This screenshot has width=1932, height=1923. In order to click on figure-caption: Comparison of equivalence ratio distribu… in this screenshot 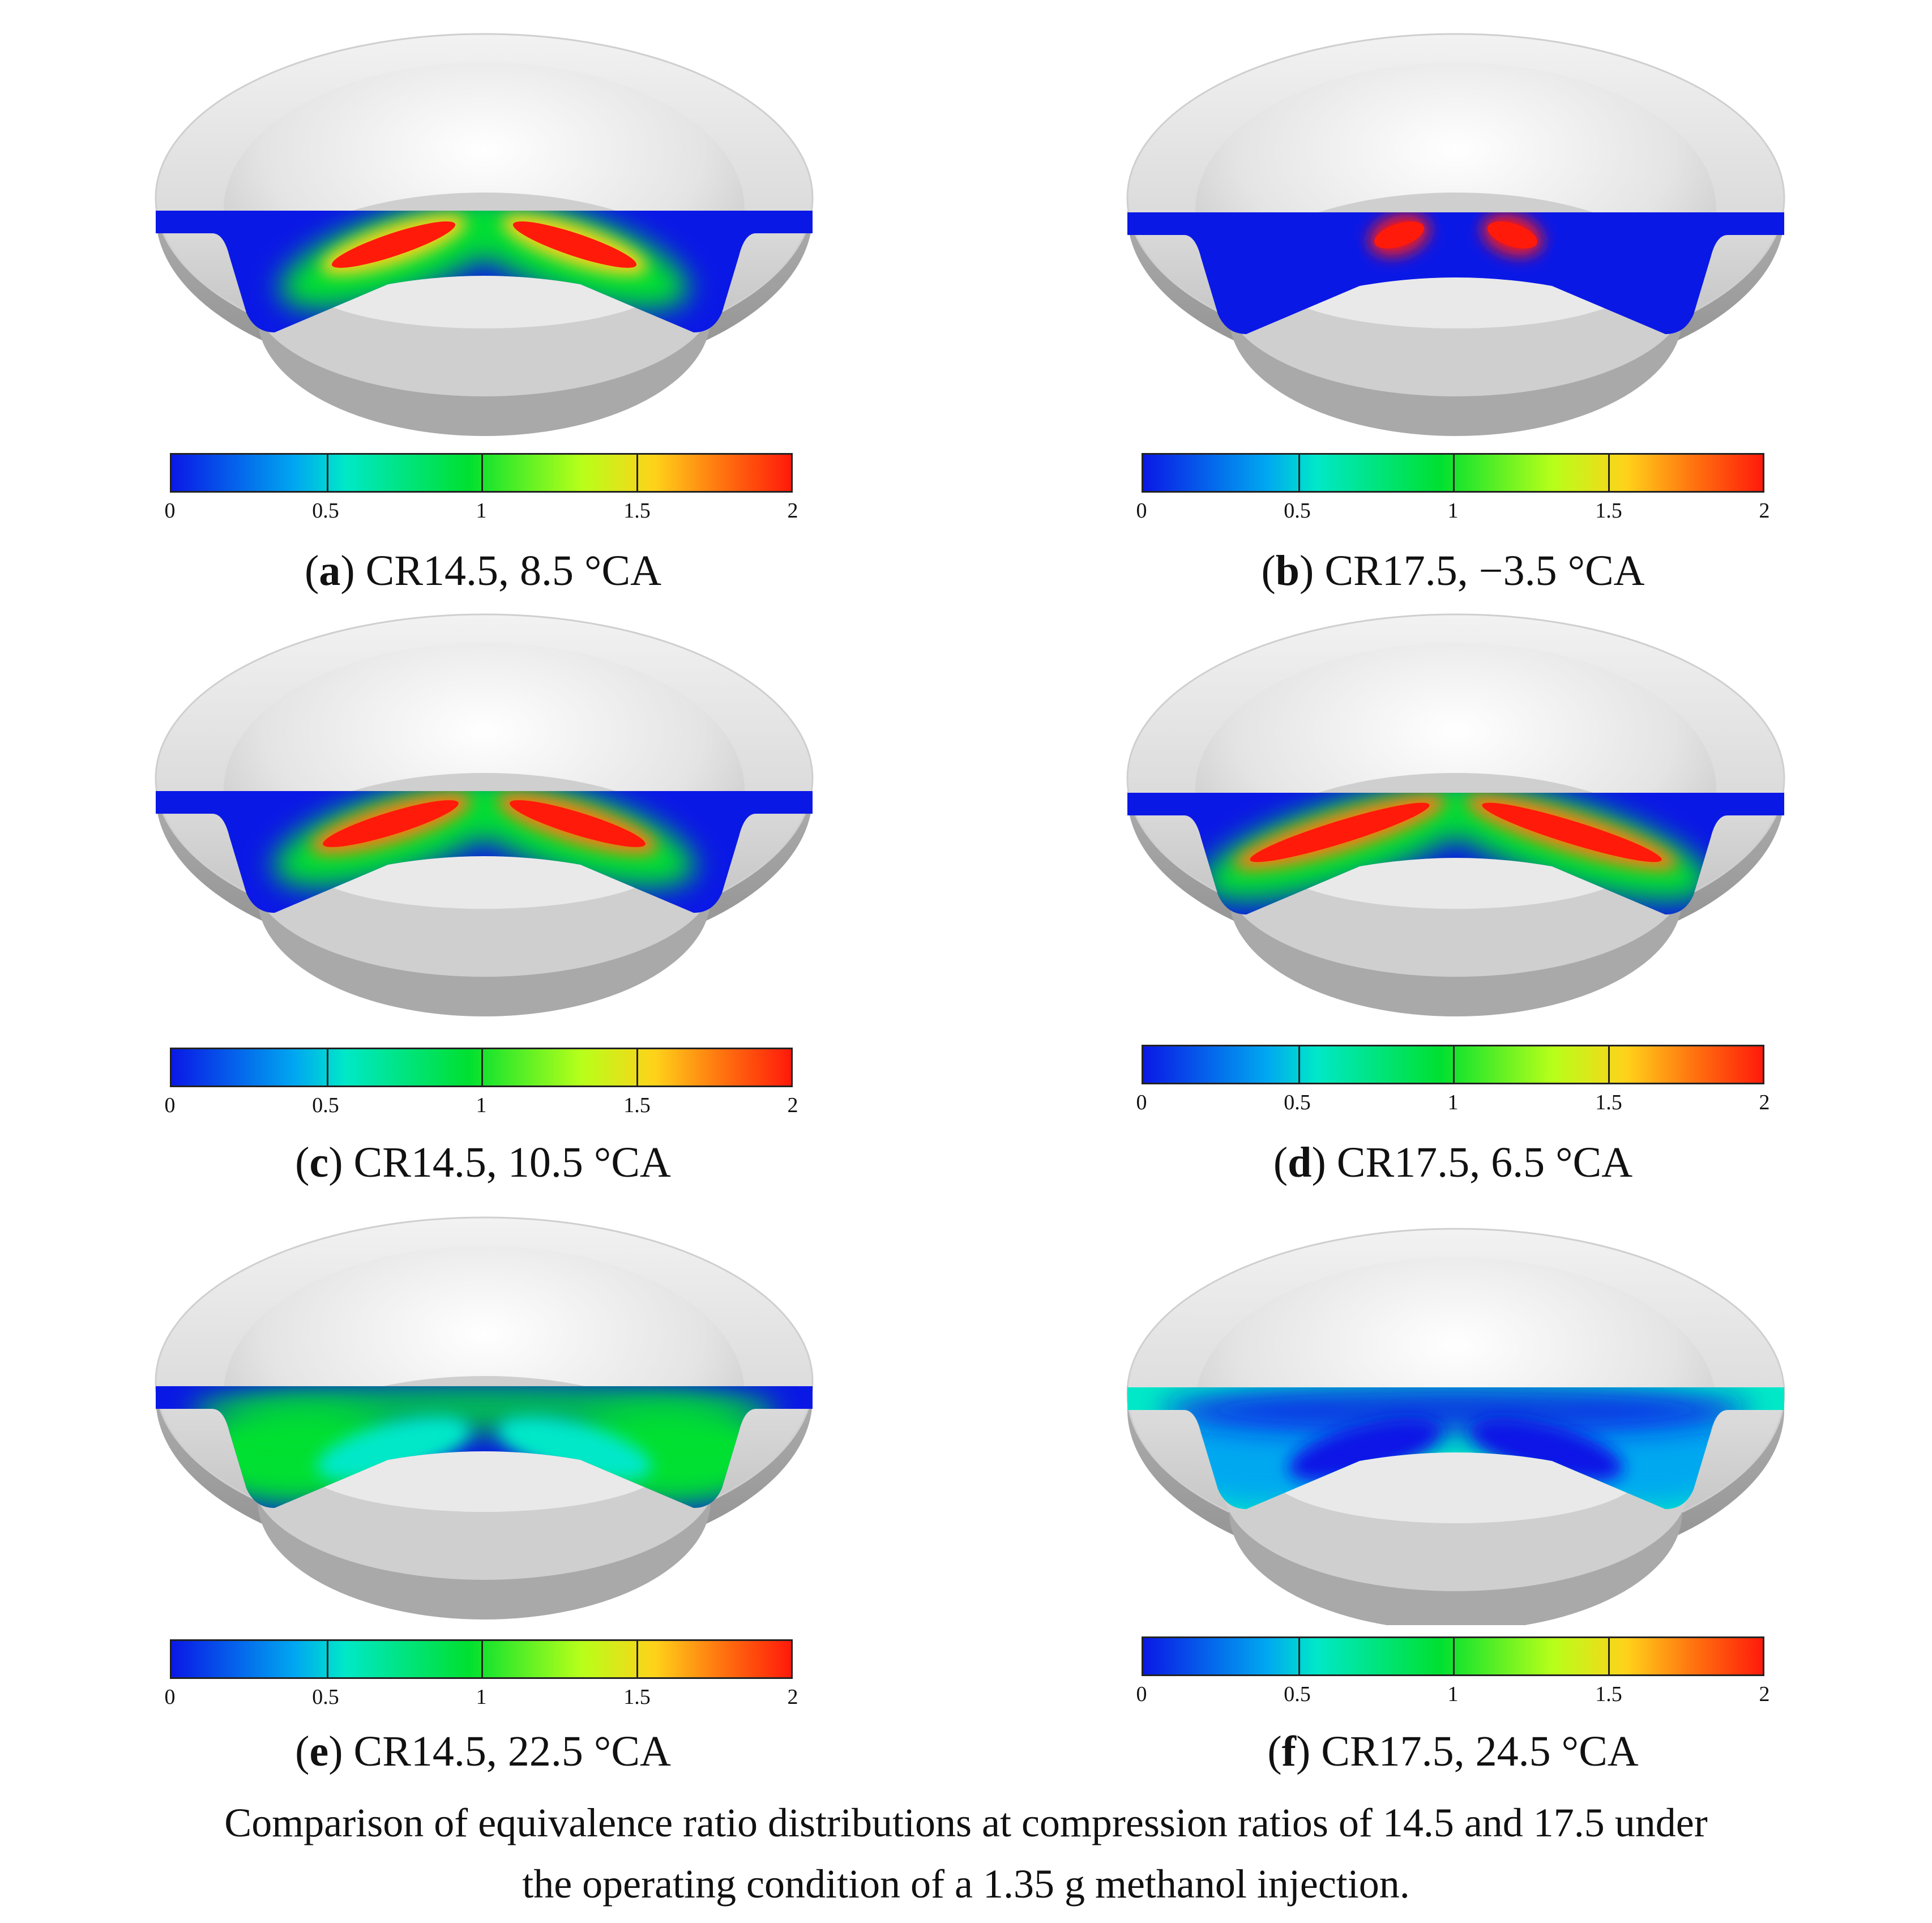, I will do `click(966, 1853)`.